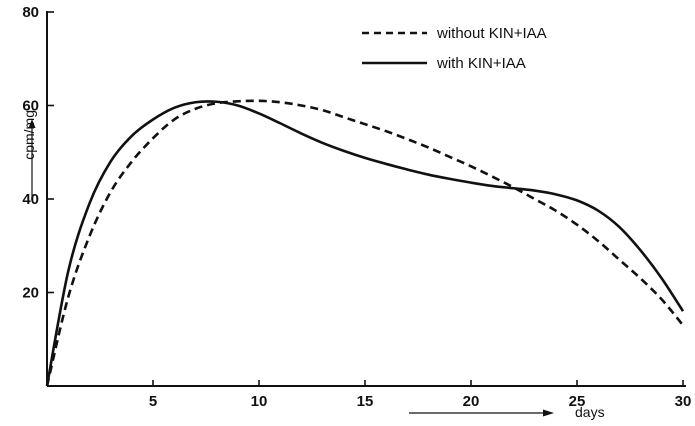  What do you see at coordinates (471, 401) in the screenshot?
I see `x-tick-label-20: 20` at bounding box center [471, 401].